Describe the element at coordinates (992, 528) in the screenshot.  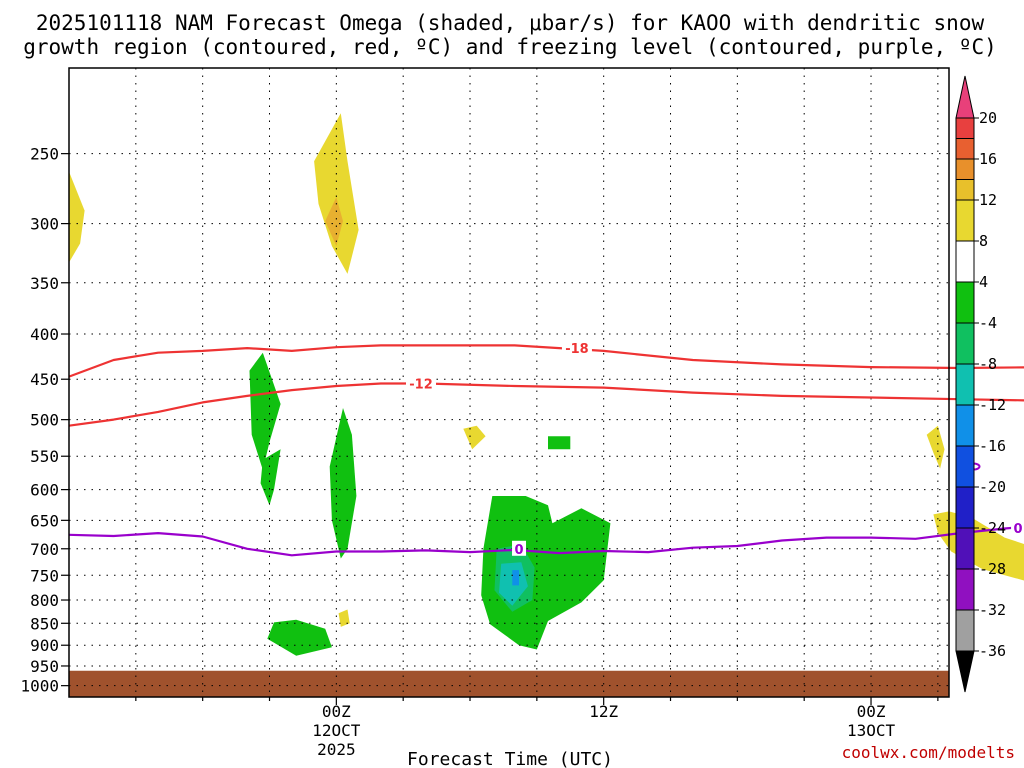
I see `colorbar-label-10: -24` at that location.